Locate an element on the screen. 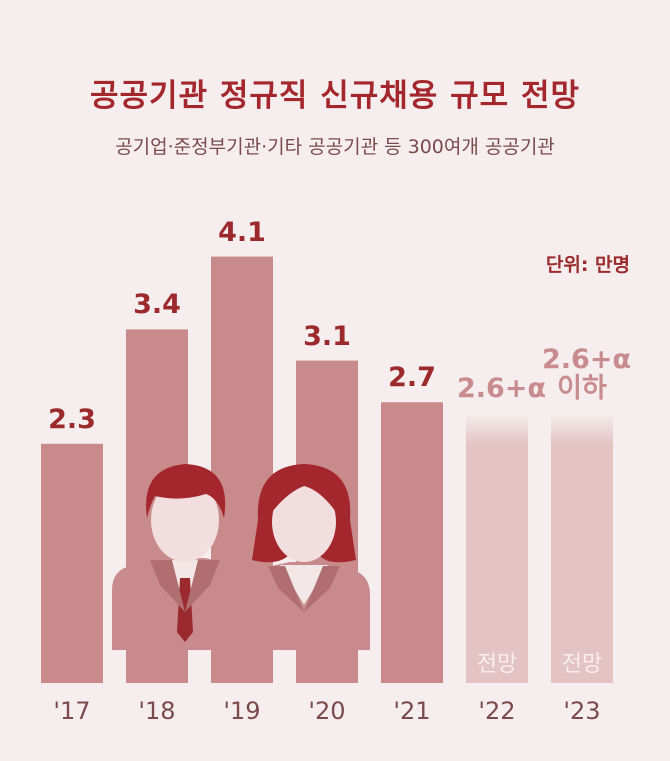 The width and height of the screenshot is (670, 761). x-tick-label: '21 is located at coordinates (412, 711).